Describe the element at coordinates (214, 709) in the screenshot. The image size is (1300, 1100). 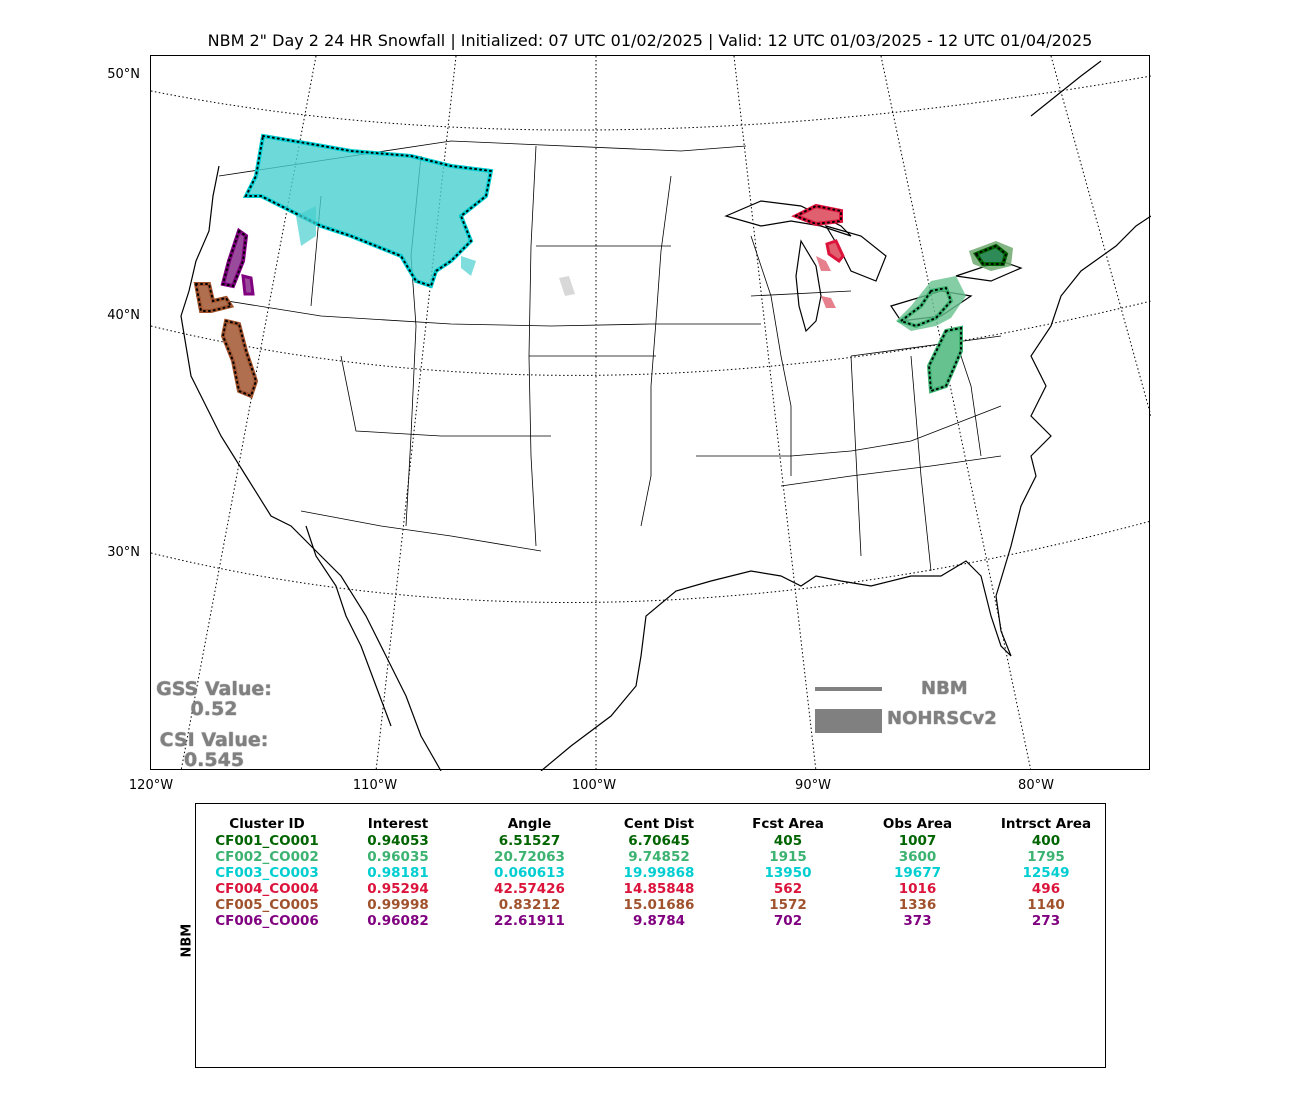
I see `gss-value: 0.52` at that location.